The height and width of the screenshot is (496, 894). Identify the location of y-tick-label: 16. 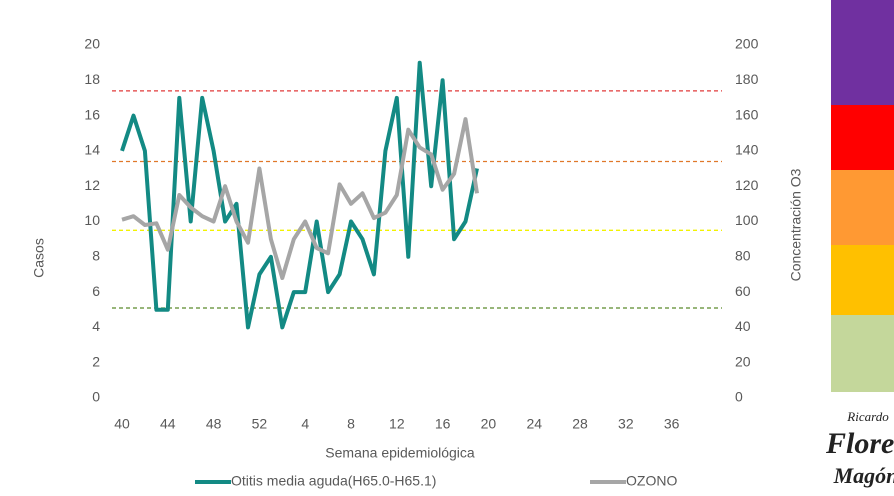
(92, 114).